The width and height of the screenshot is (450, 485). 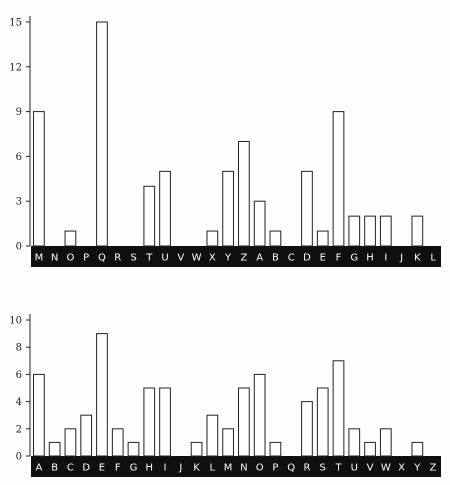 I want to click on category-label-e: E, so click(x=323, y=258).